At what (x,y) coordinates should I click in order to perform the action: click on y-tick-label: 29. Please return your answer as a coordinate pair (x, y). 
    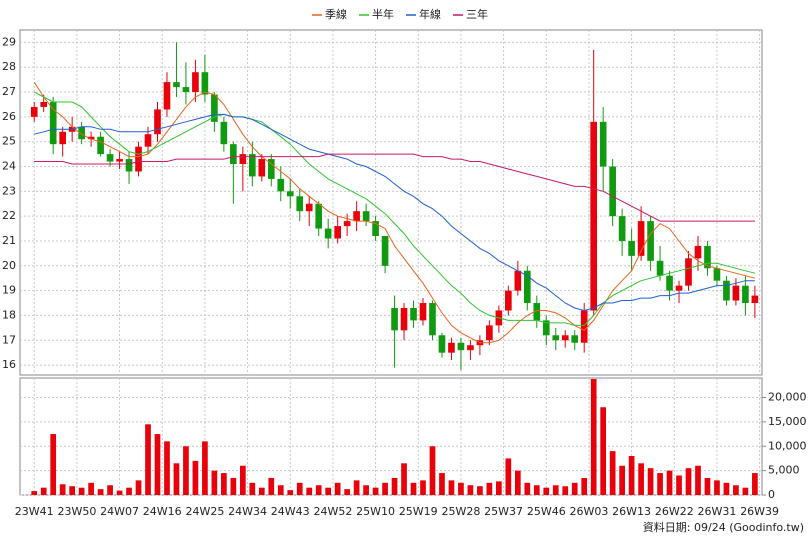
    Looking at the image, I should click on (9, 41).